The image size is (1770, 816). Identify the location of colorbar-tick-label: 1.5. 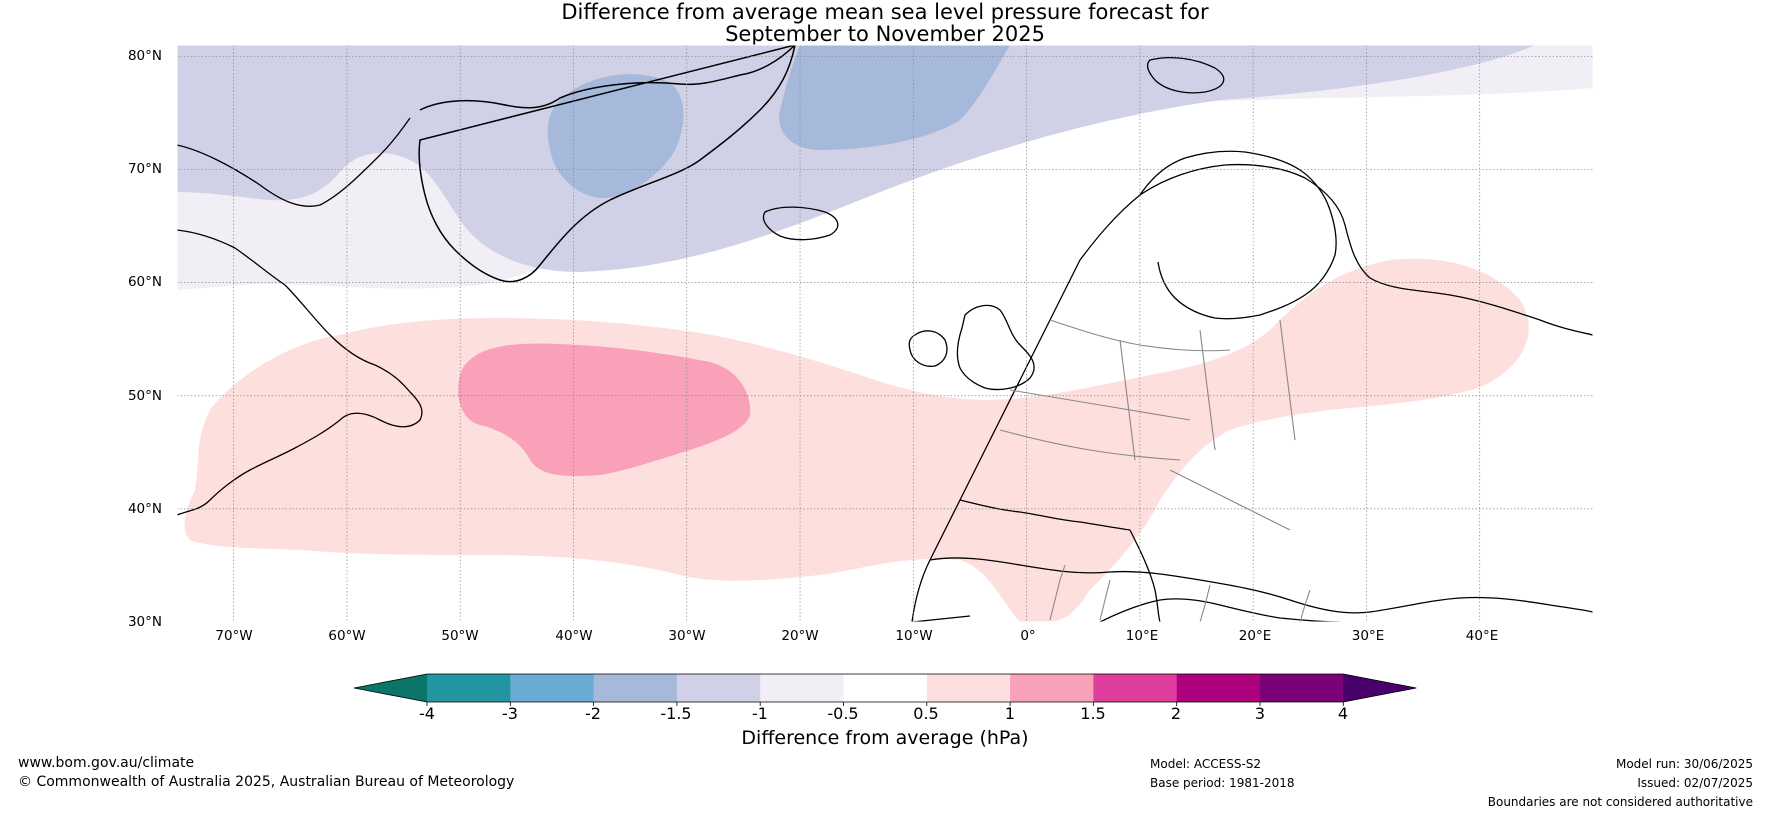
(1093, 713).